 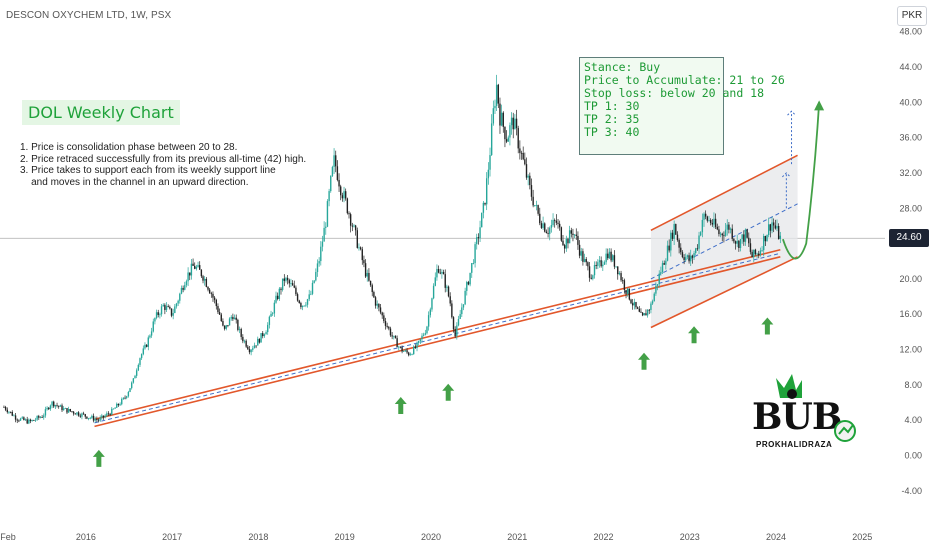 What do you see at coordinates (797, 417) in the screenshot?
I see `logo-word: BUB` at bounding box center [797, 417].